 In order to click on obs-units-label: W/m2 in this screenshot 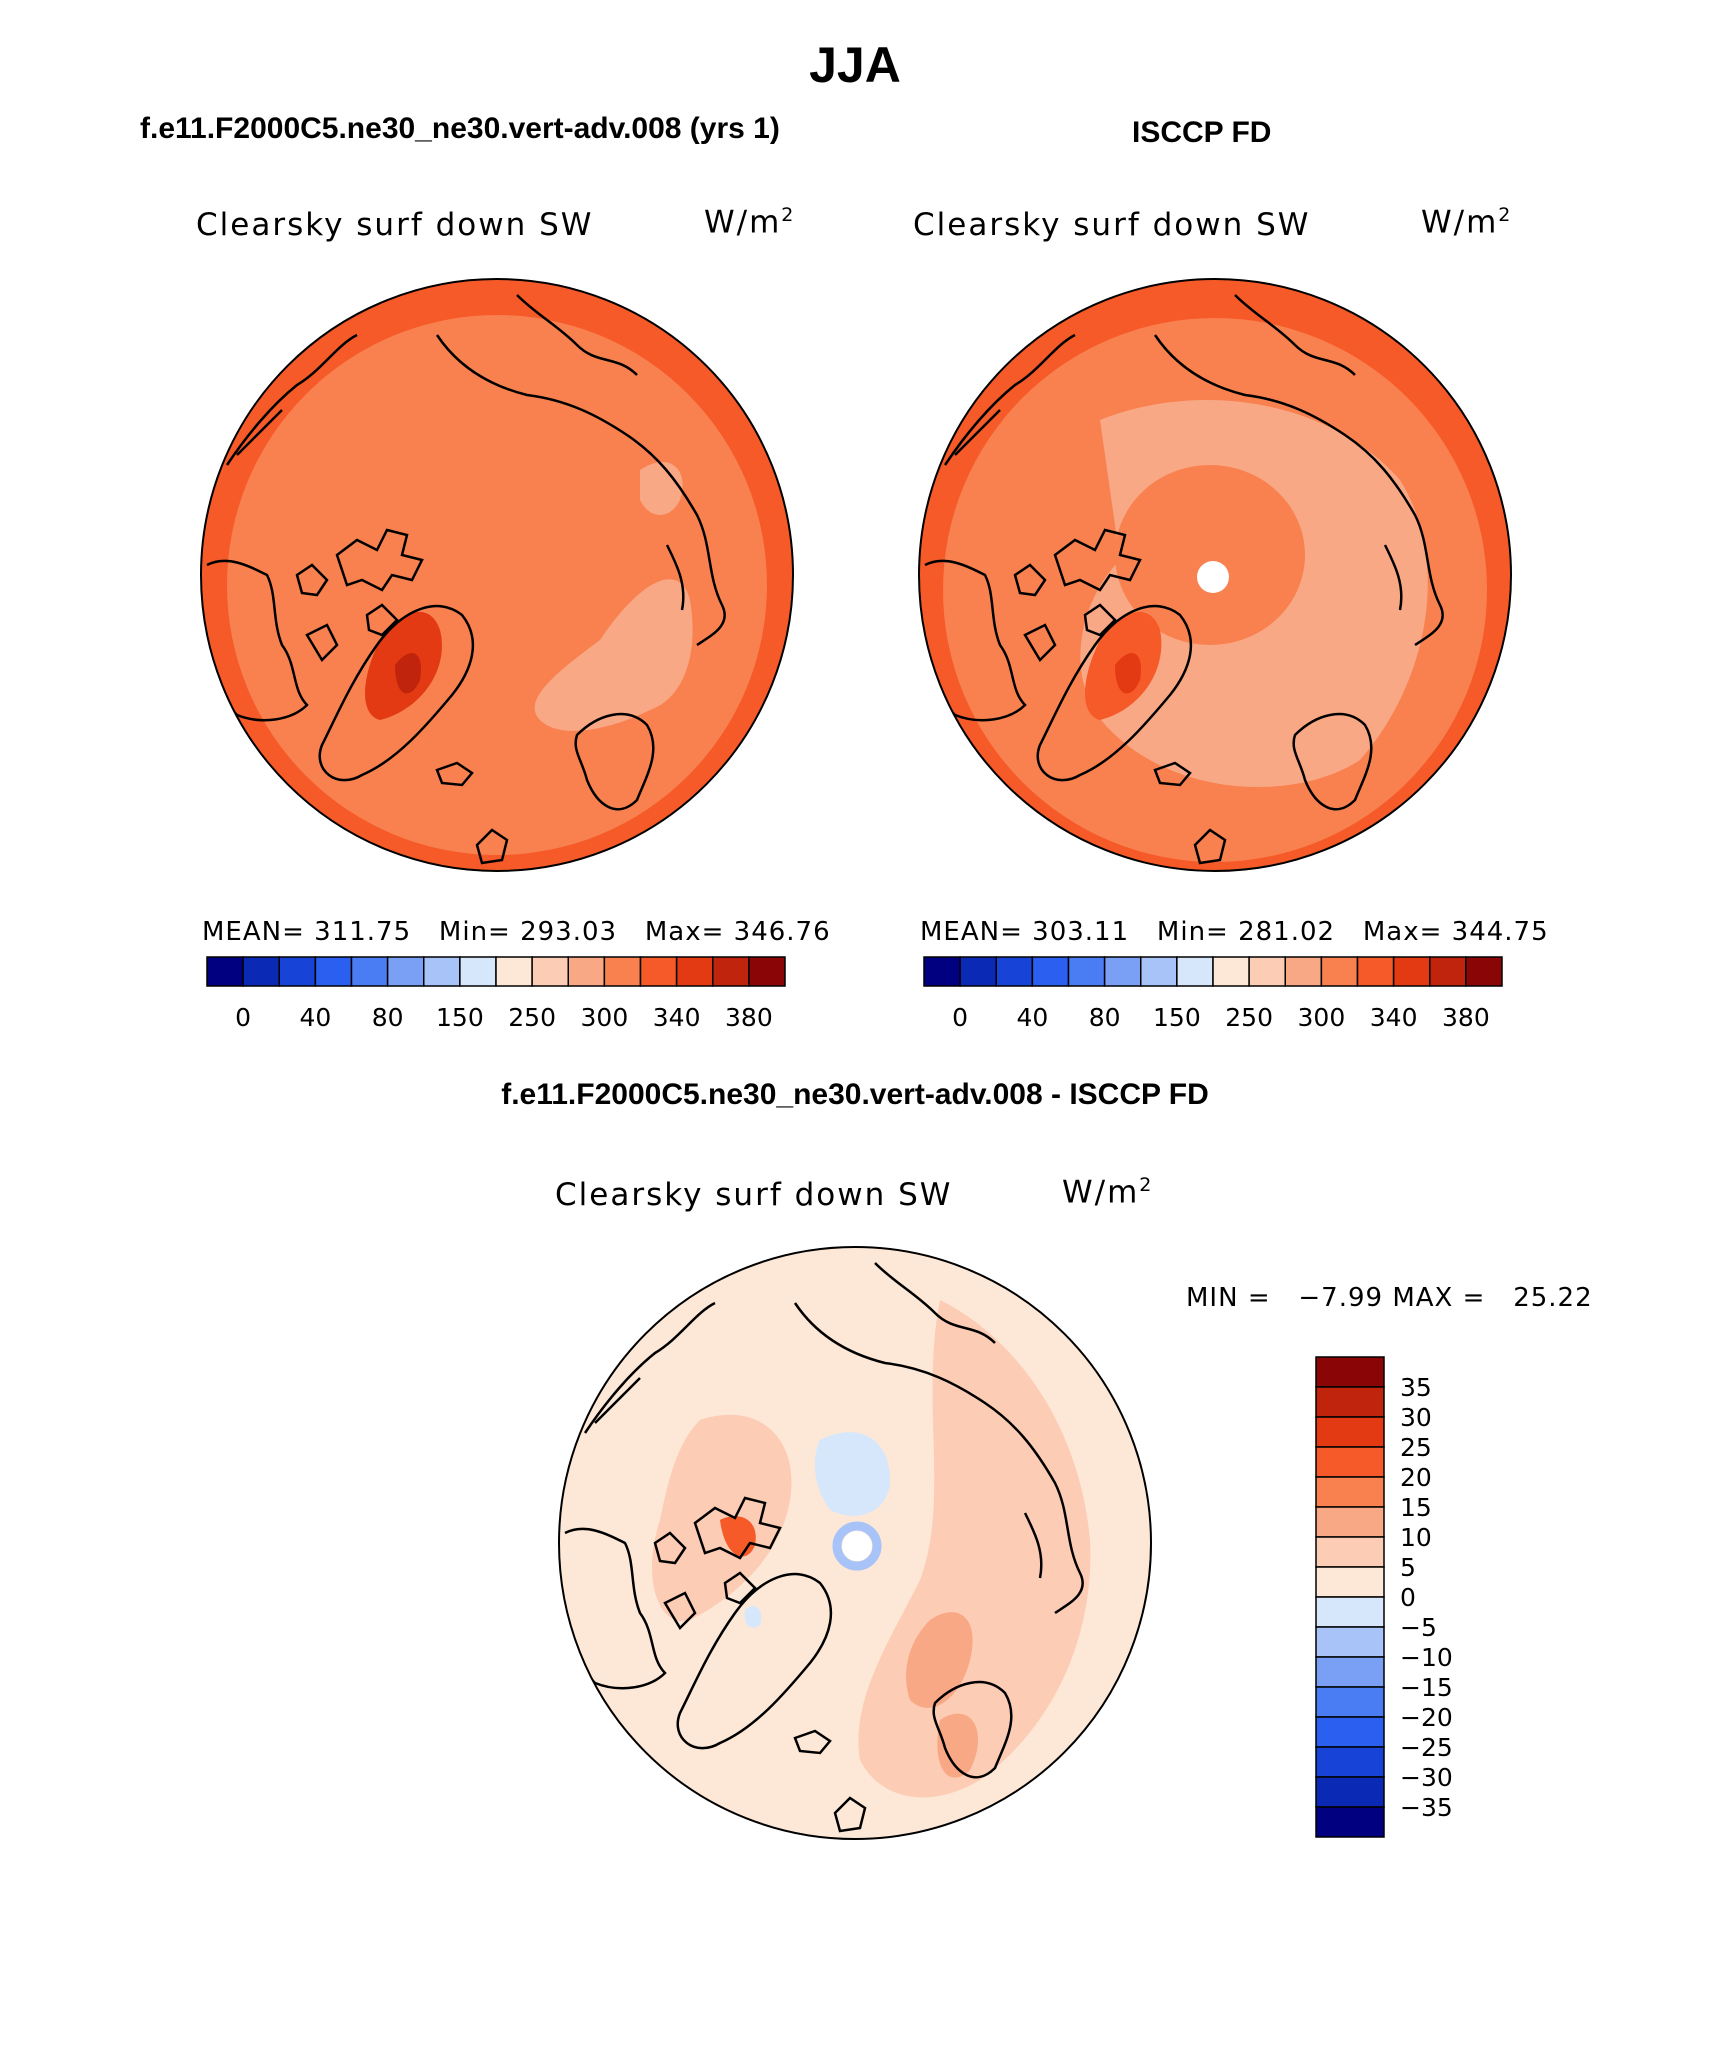, I will do `click(1466, 222)`.